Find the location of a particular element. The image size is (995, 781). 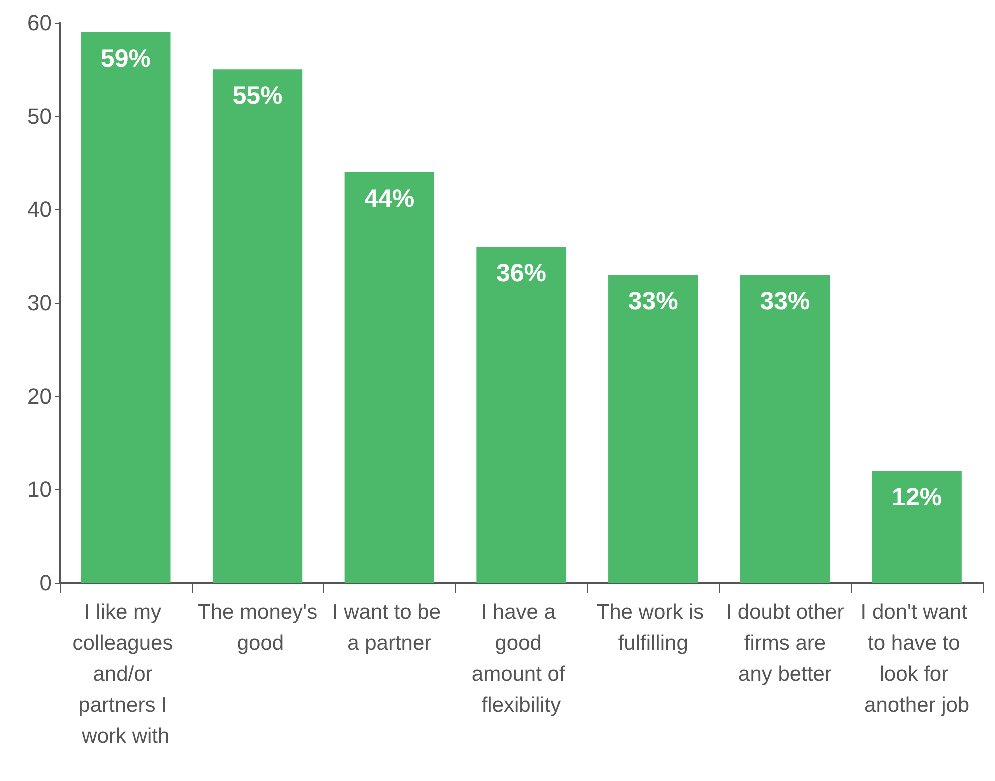

data-label: 59% is located at coordinates (125, 58).